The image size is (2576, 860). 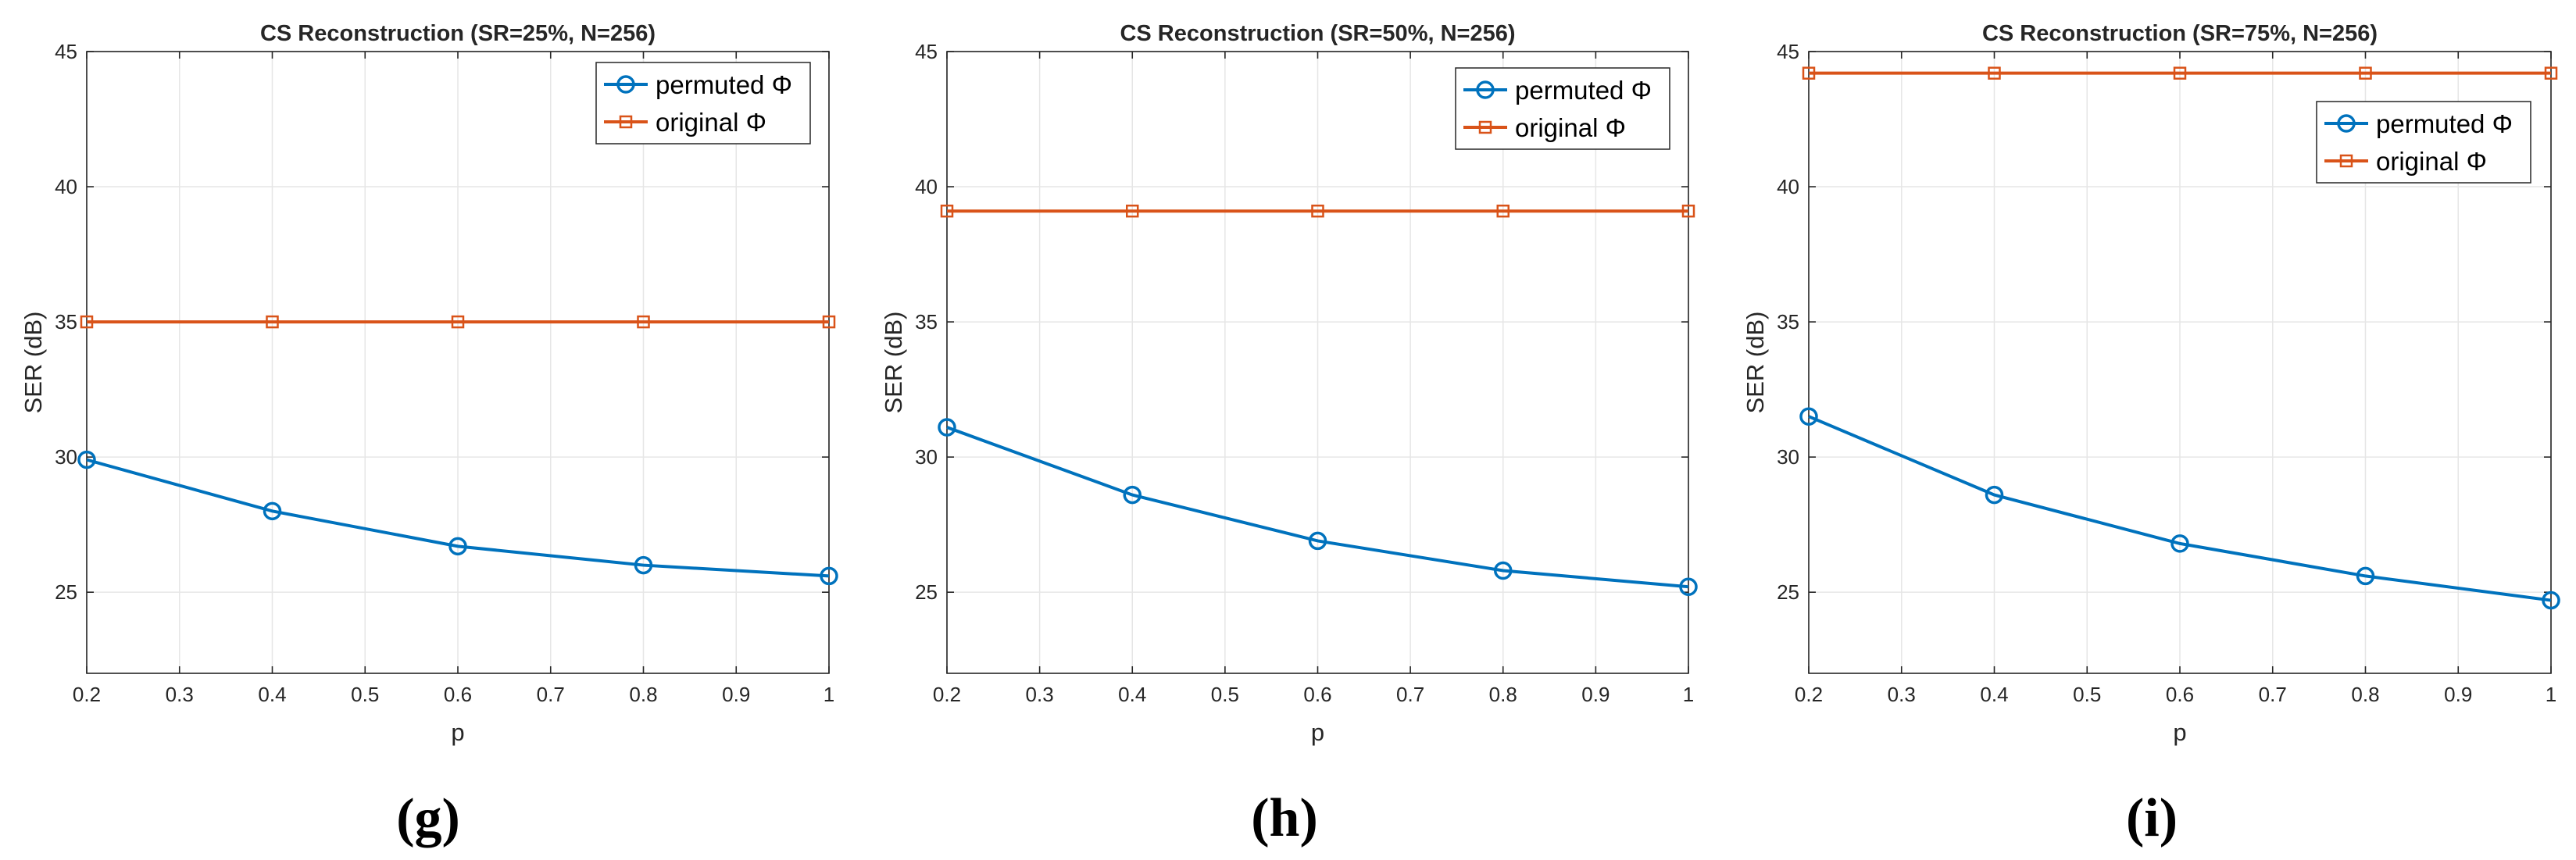 I want to click on chart-title: CS Reconstruction (SR=50%, N=256), so click(x=1318, y=33).